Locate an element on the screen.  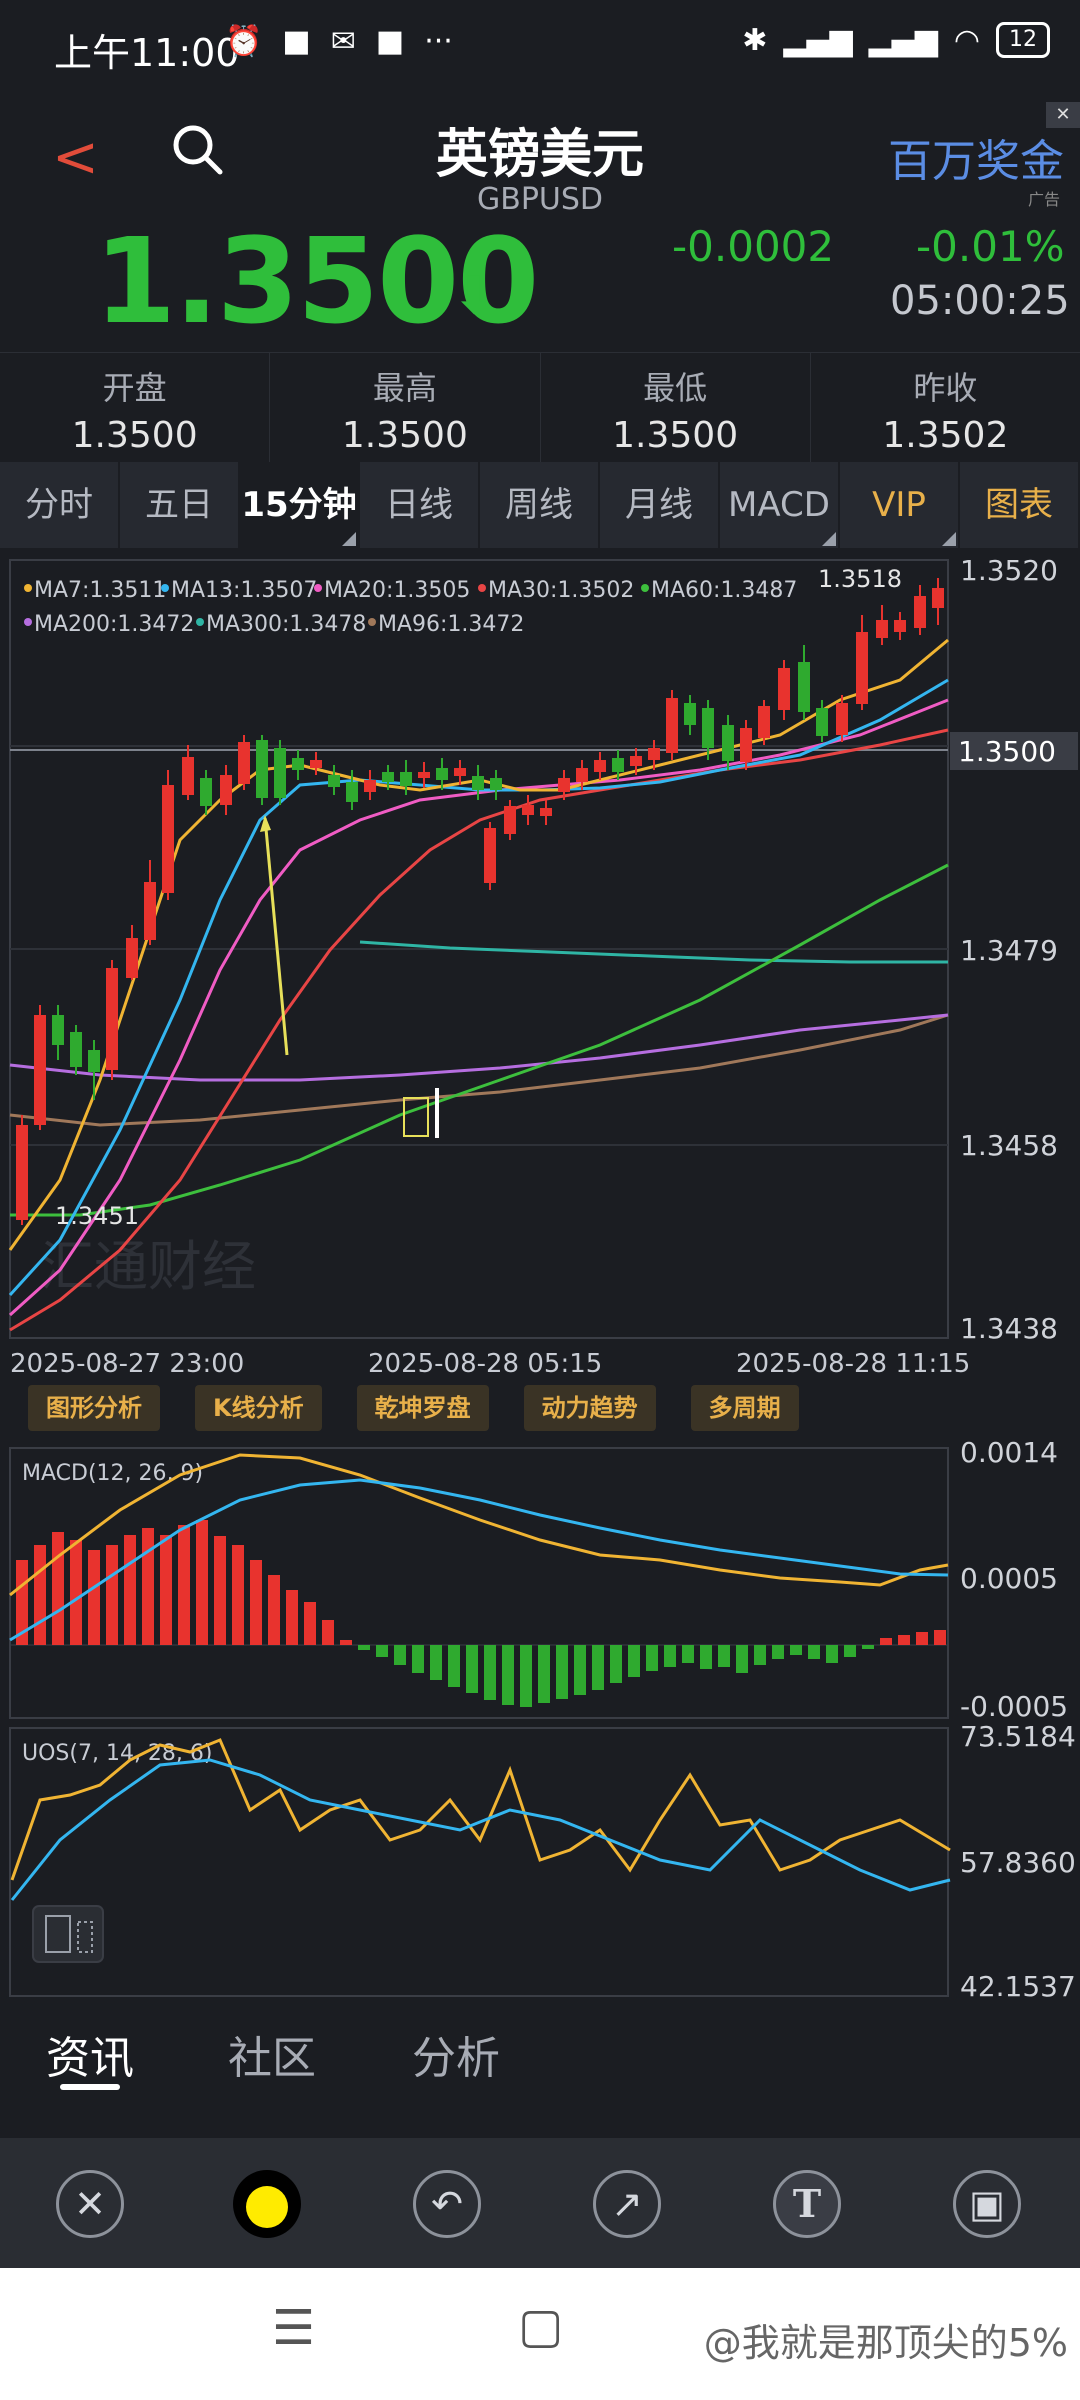
high-price-label: 1.3518 is located at coordinates (860, 579).